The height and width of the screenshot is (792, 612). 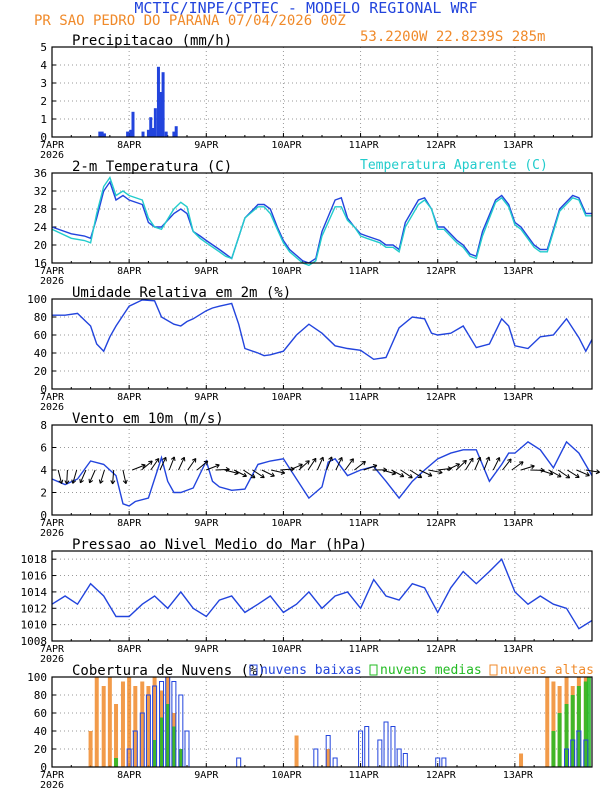 What do you see at coordinates (34, 576) in the screenshot?
I see `y-tick-label: 1016` at bounding box center [34, 576].